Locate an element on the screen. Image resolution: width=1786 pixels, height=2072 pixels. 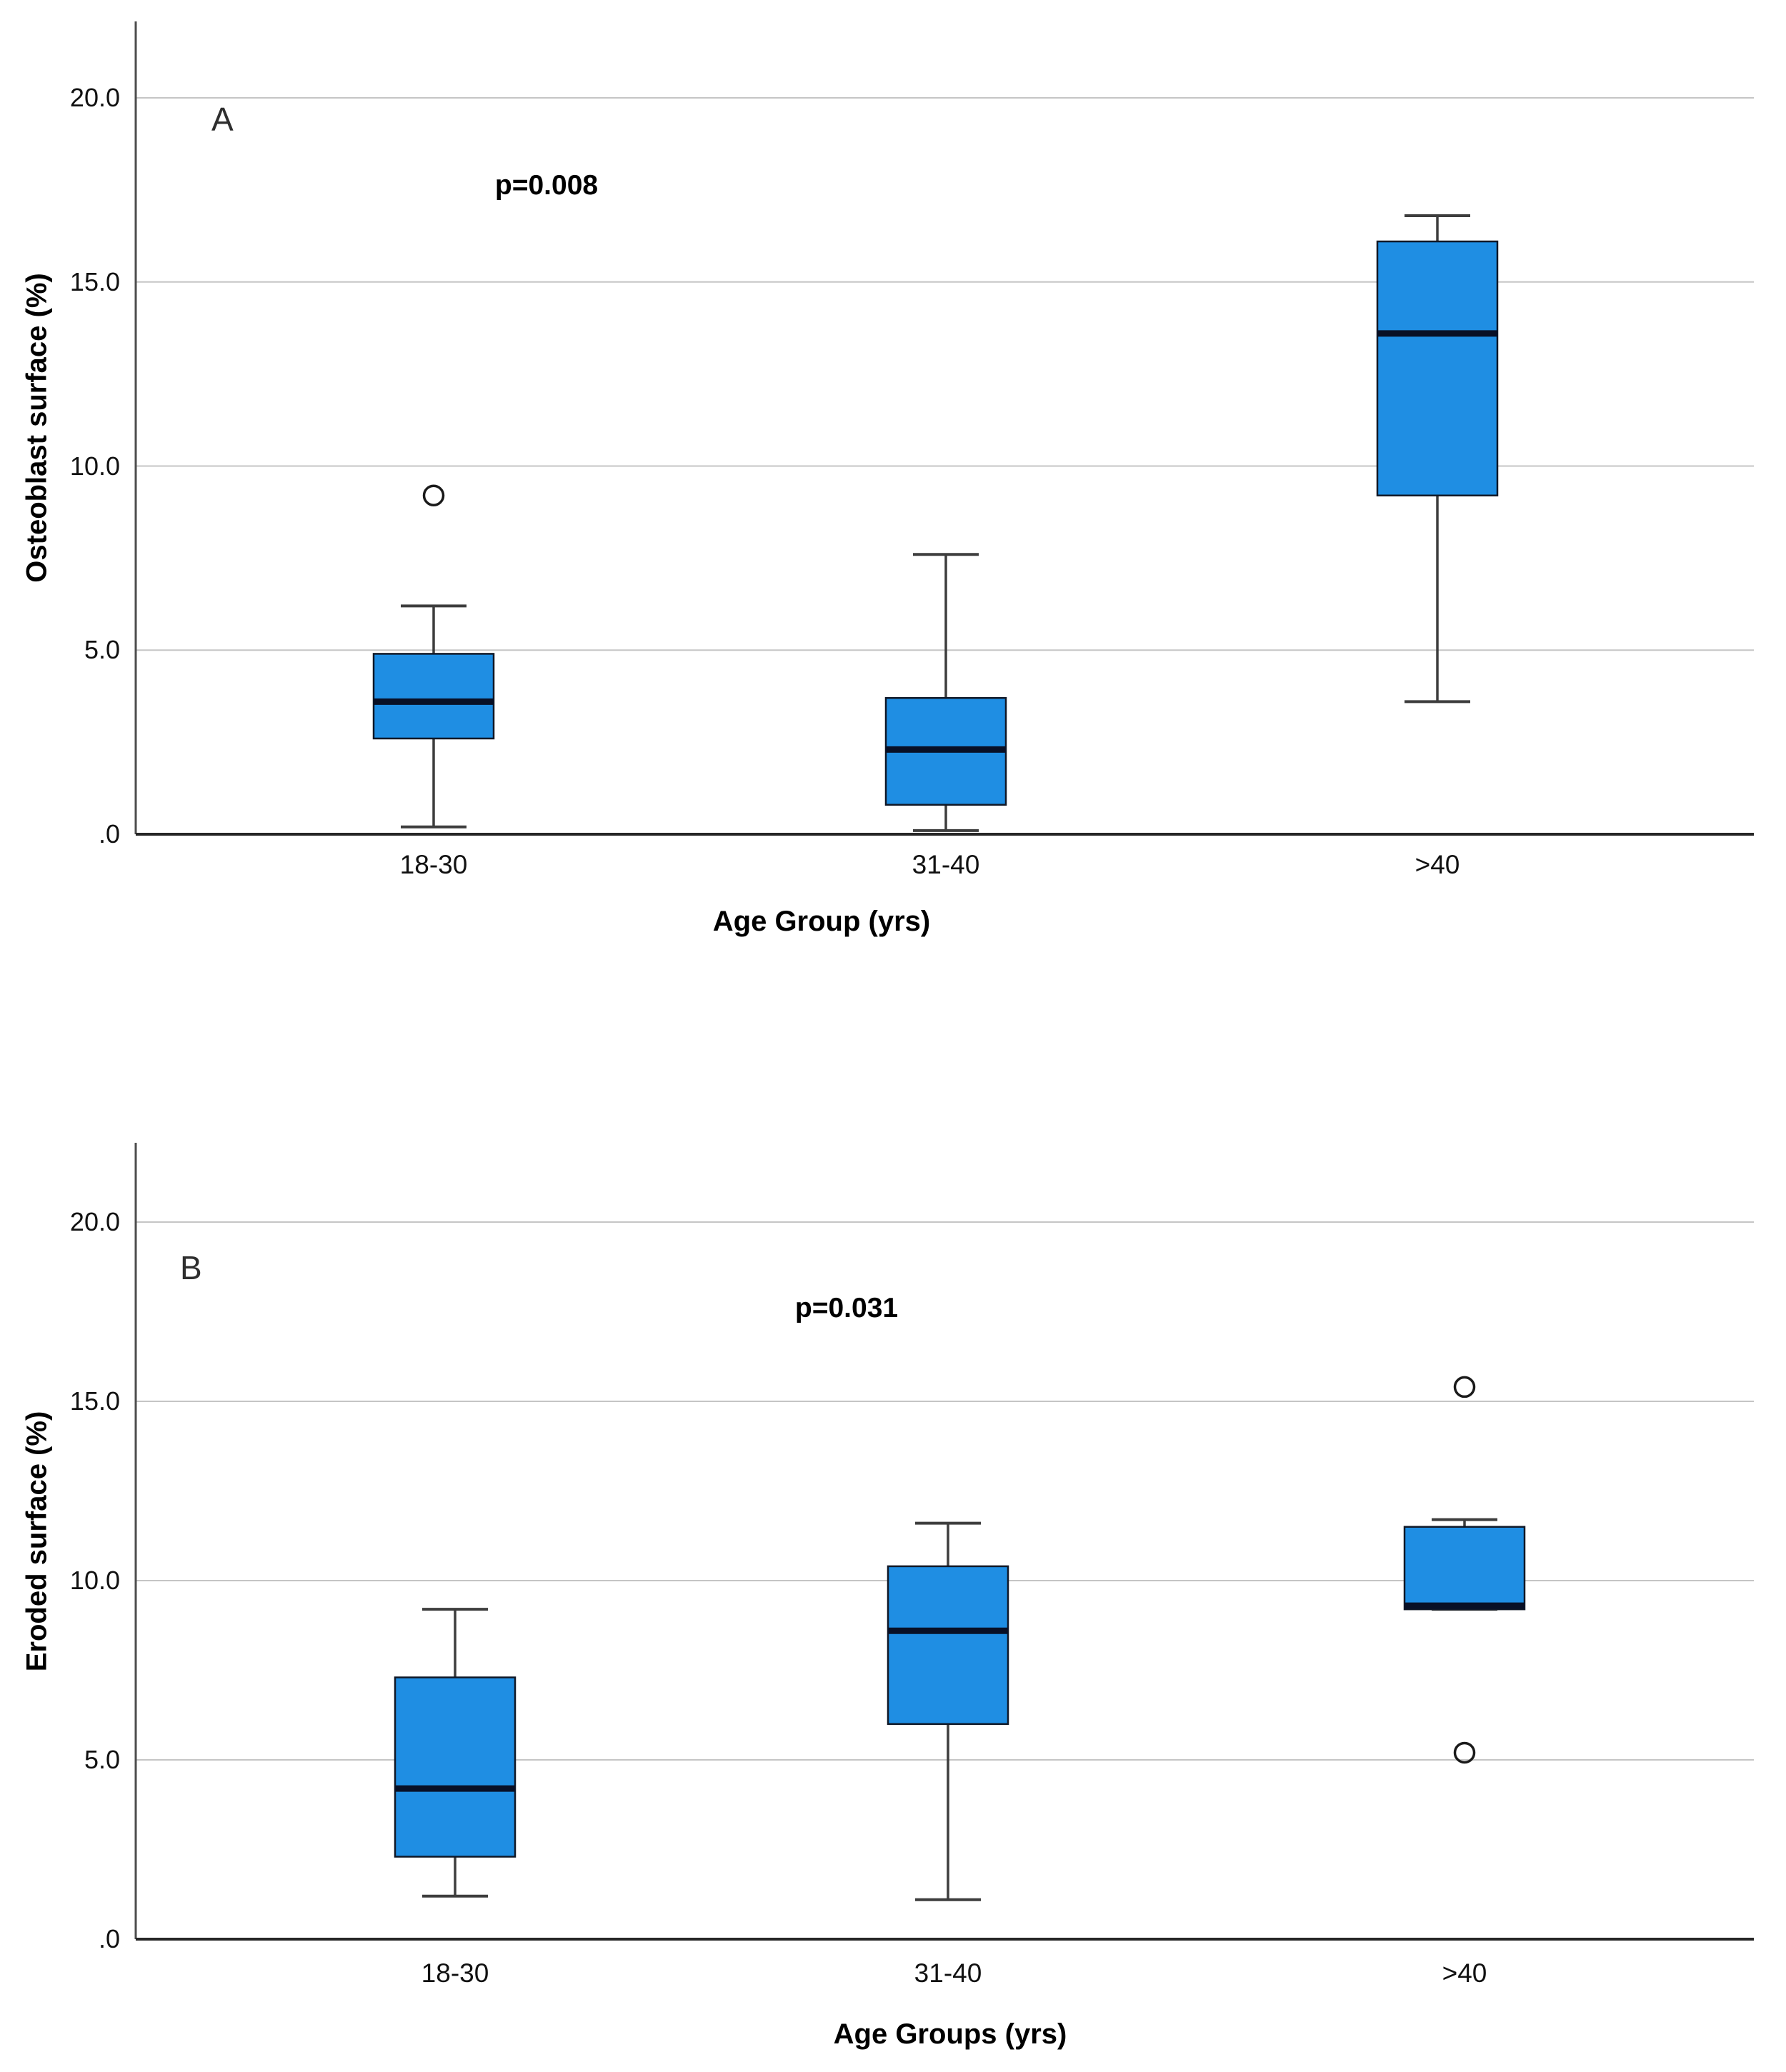
y-axis-title-a: Osteoblast surface (%) is located at coordinates (37, 428).